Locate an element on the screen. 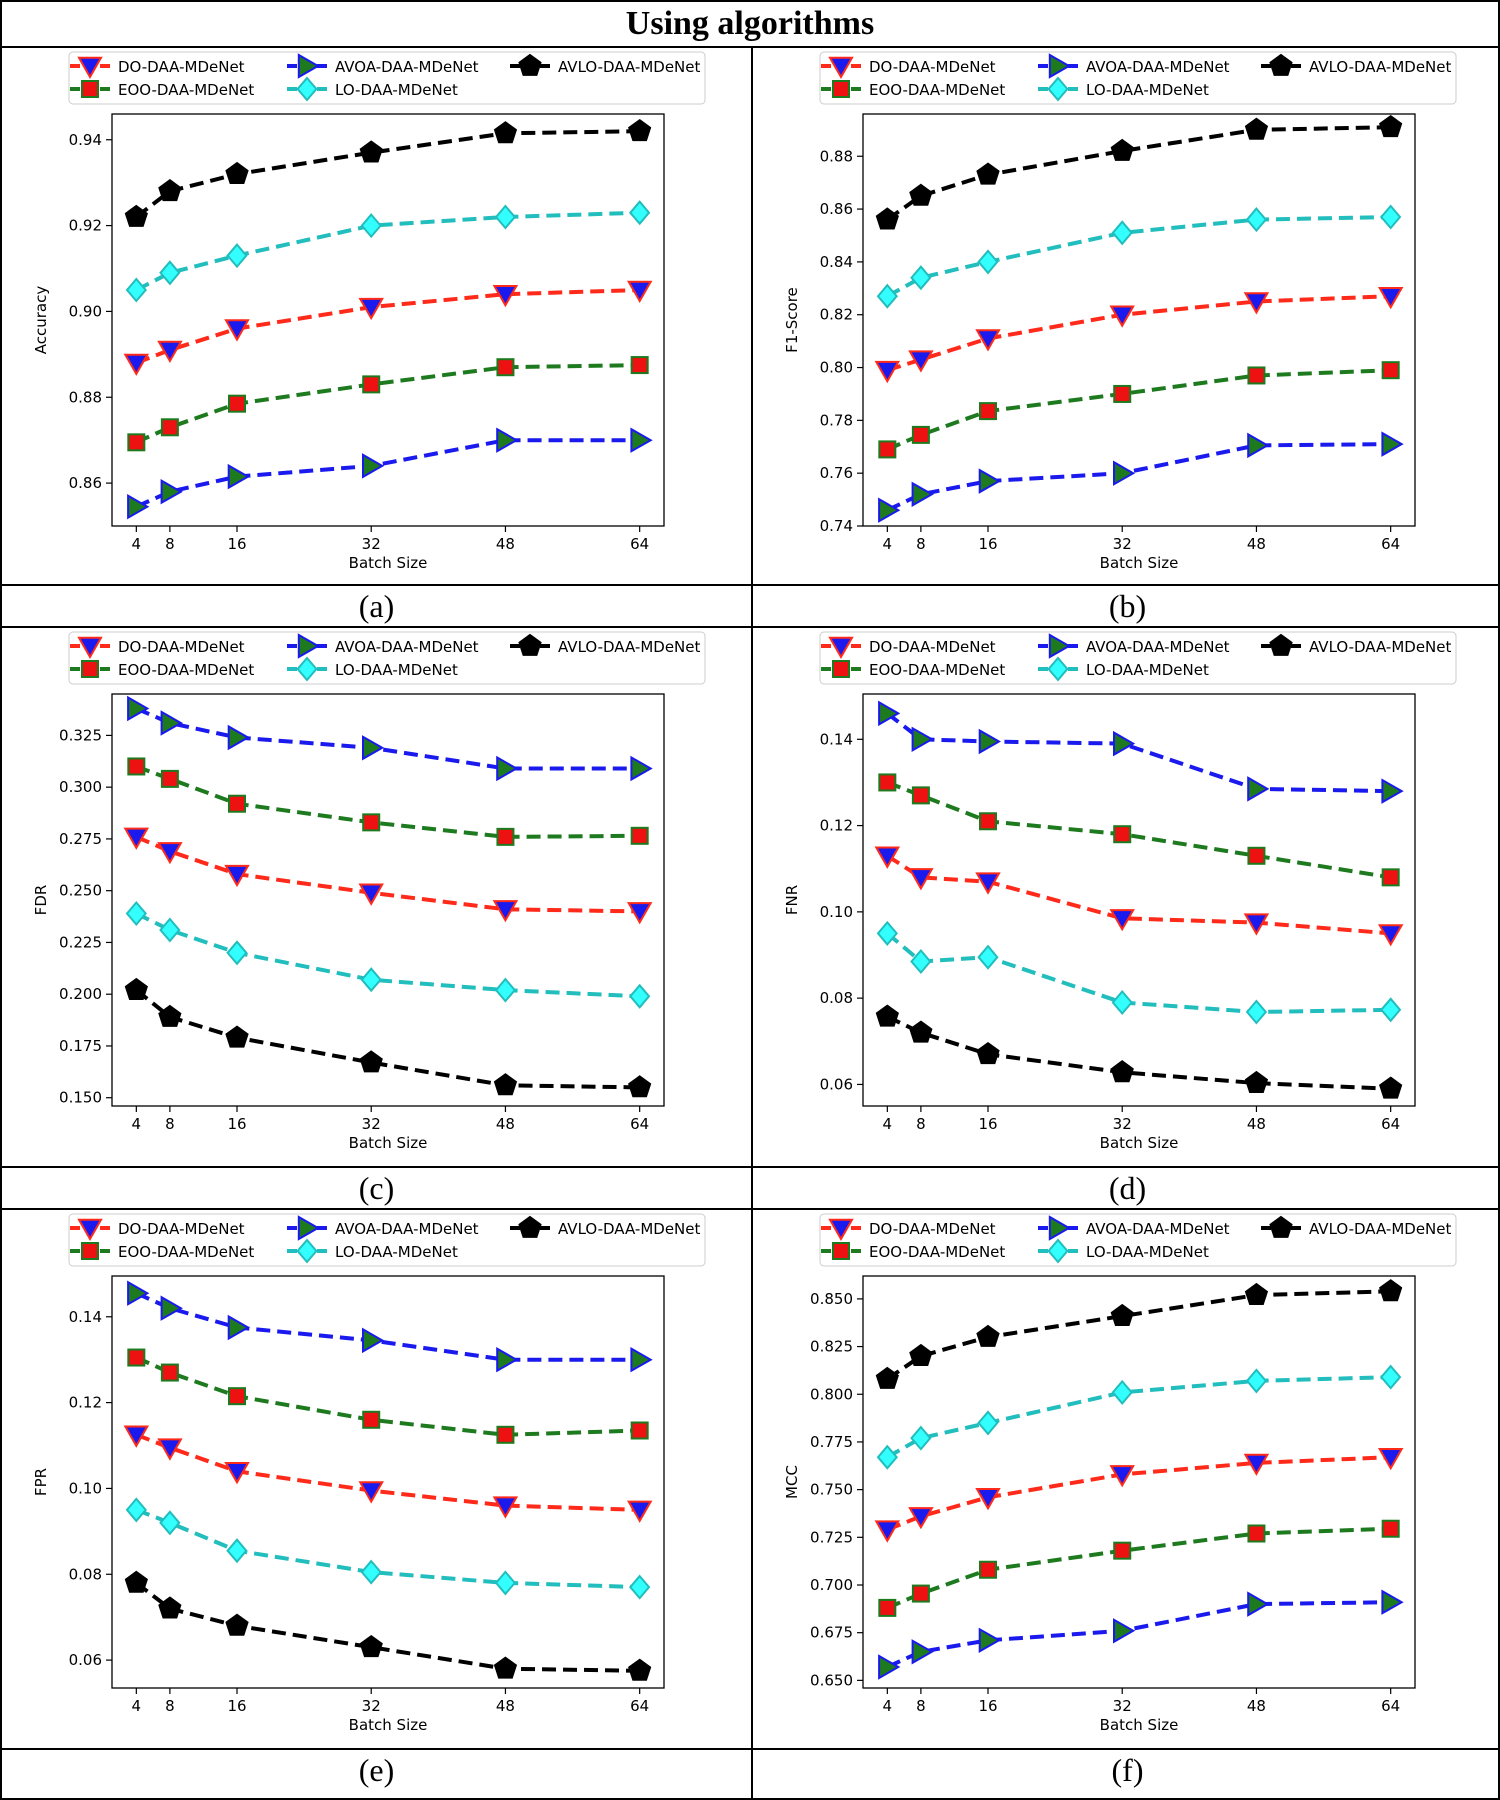  series-line-lo-daa-mdenet is located at coordinates (387, 251).